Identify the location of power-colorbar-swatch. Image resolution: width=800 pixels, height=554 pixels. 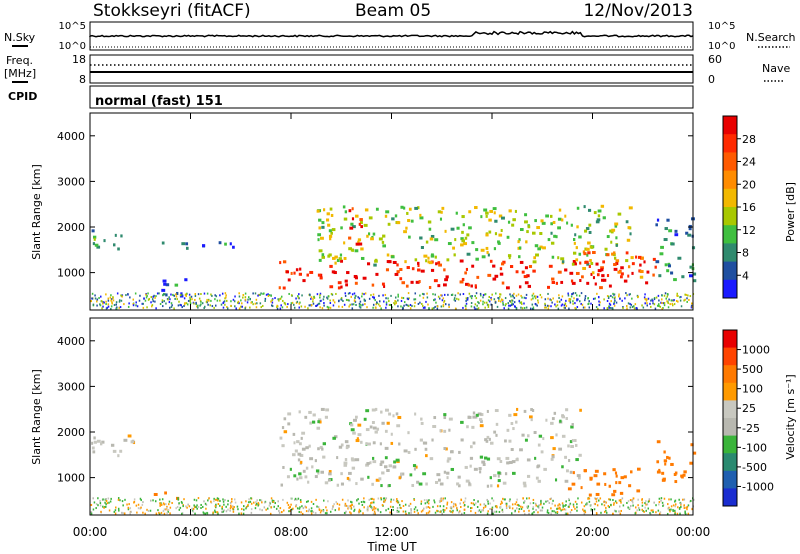
(730, 198).